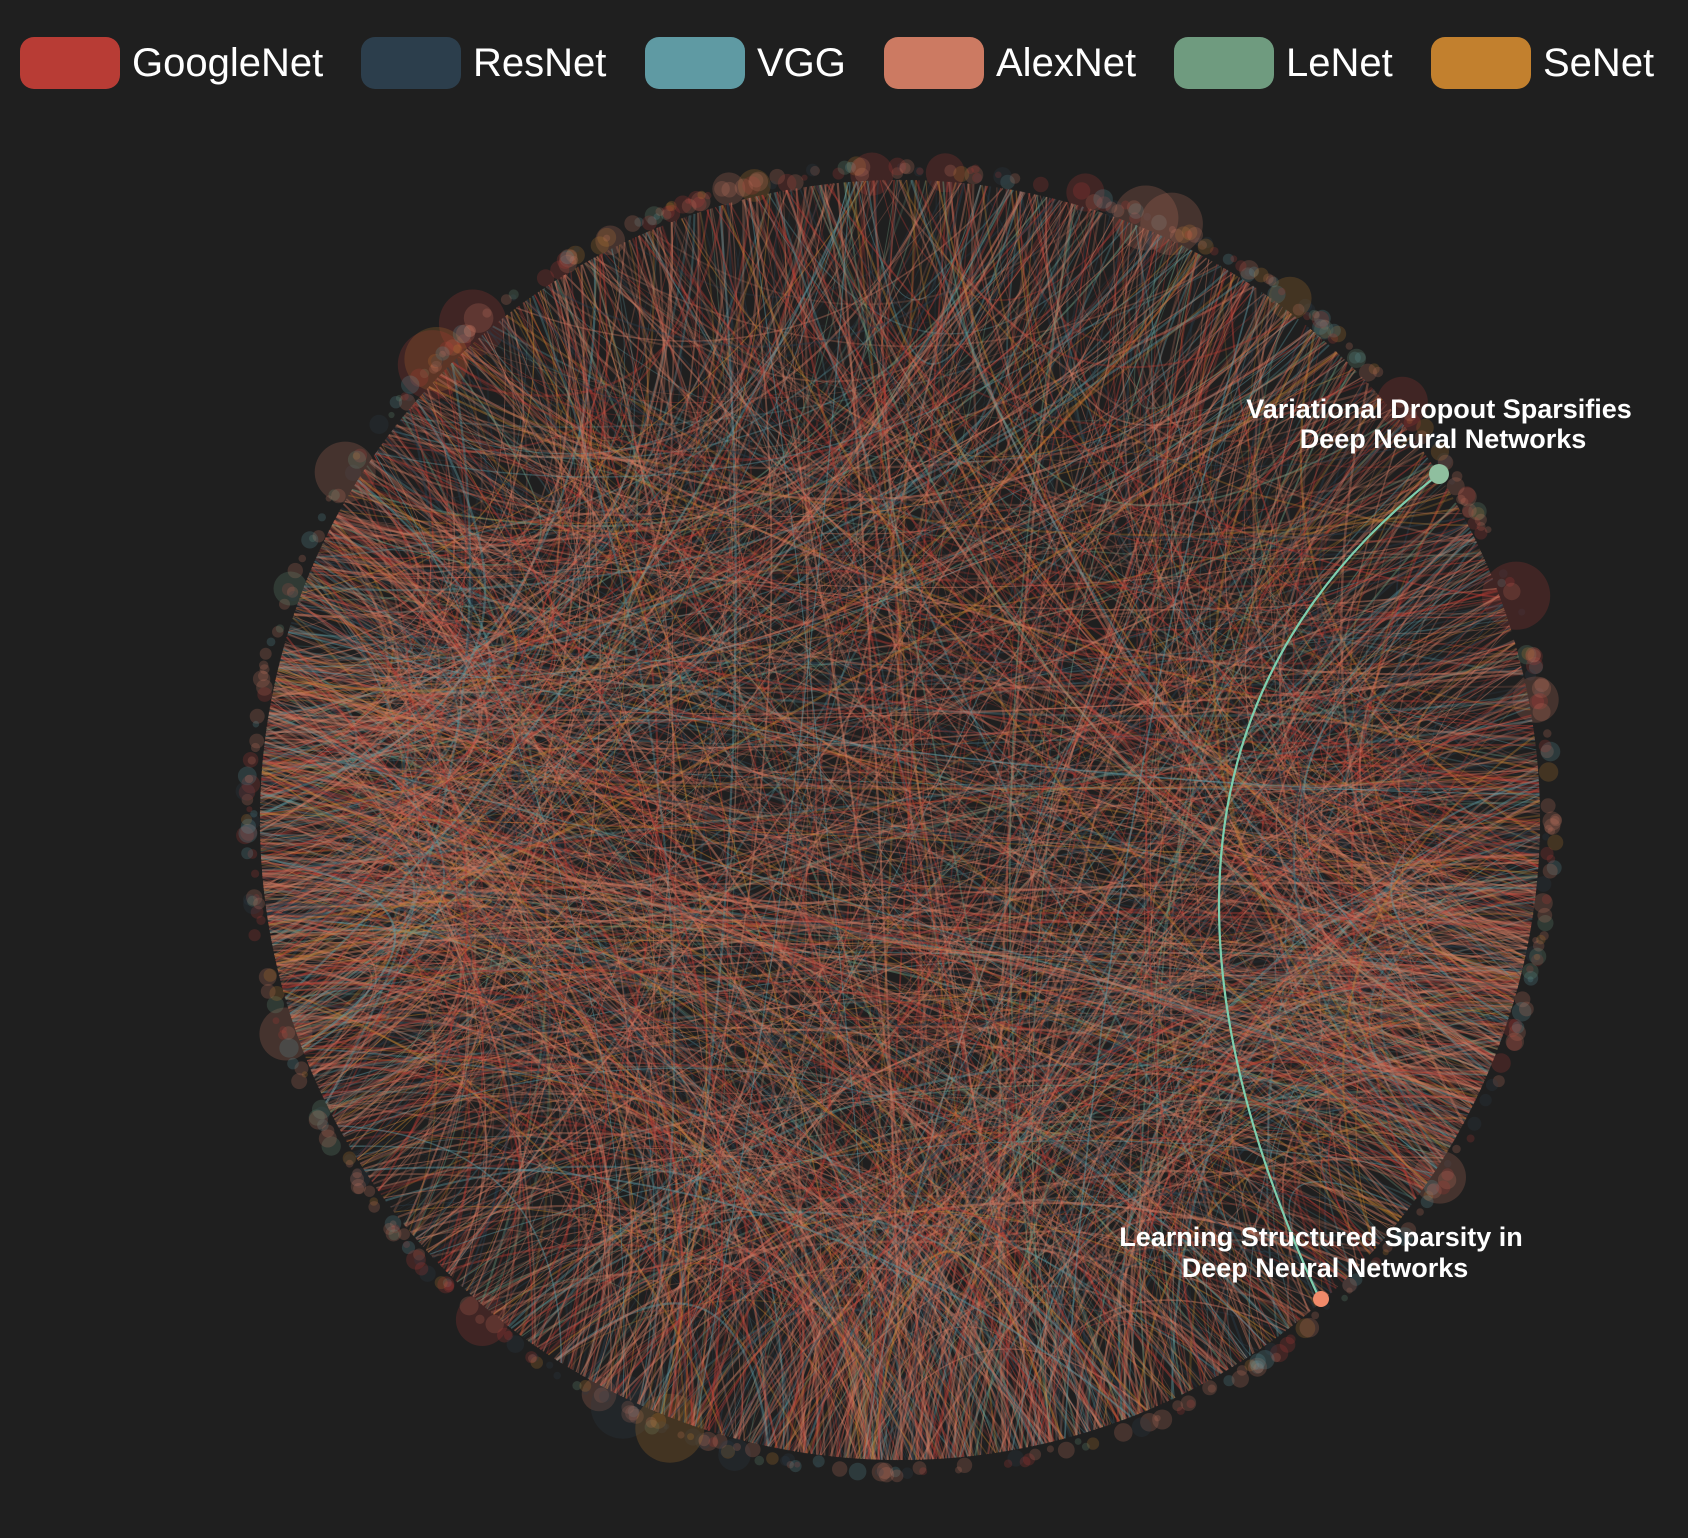  What do you see at coordinates (171, 63) in the screenshot?
I see `legend-item-googlenet: GoogleNet` at bounding box center [171, 63].